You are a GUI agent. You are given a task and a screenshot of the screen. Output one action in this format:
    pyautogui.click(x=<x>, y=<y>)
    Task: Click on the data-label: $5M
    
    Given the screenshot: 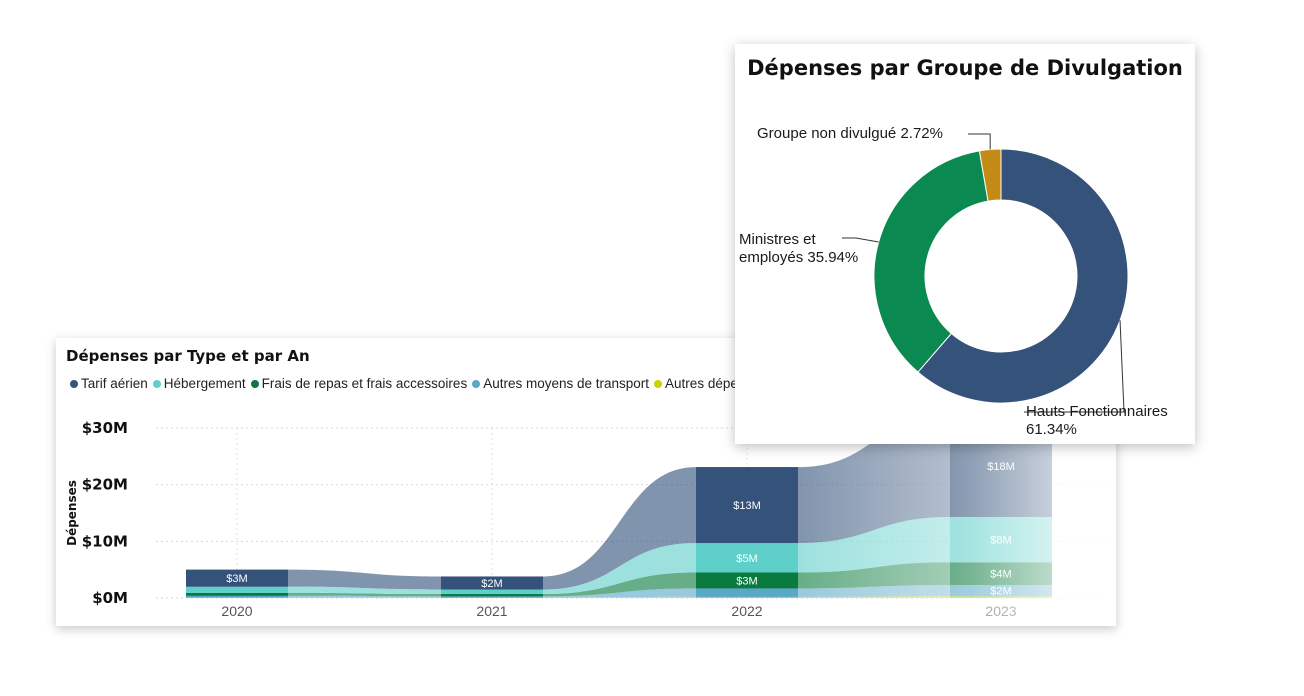 What is the action you would take?
    pyautogui.click(x=746, y=559)
    